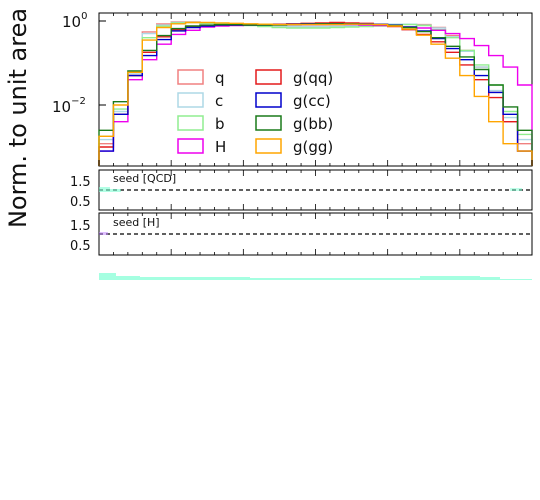 This screenshot has height=500, width=540. What do you see at coordinates (315, 234) in the screenshot?
I see `ratio-panel-h-ticks` at bounding box center [315, 234].